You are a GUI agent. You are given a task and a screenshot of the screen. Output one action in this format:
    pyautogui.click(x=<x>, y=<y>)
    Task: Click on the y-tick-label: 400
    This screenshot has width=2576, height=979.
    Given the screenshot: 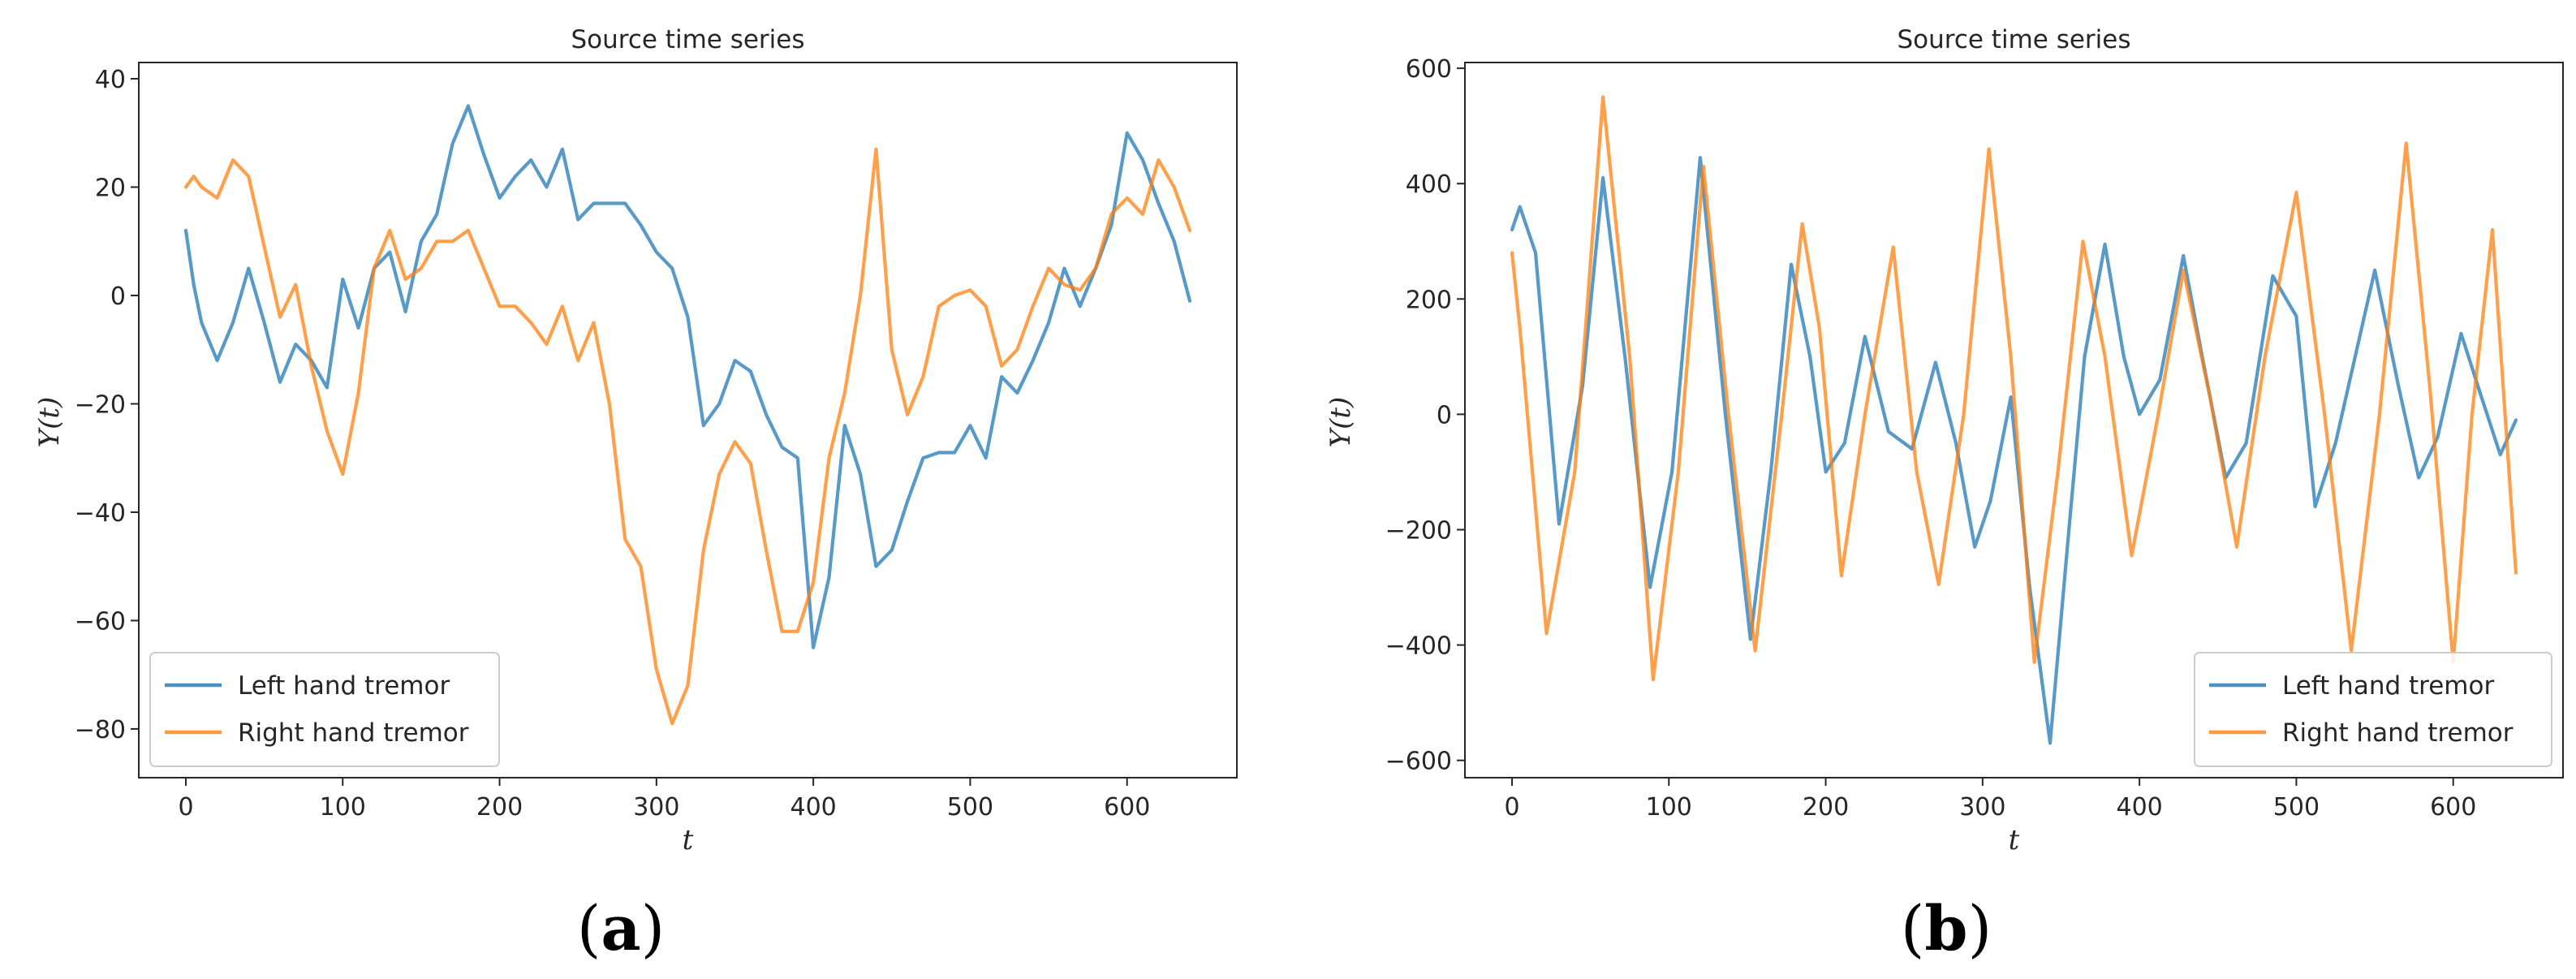 What is the action you would take?
    pyautogui.click(x=1429, y=184)
    